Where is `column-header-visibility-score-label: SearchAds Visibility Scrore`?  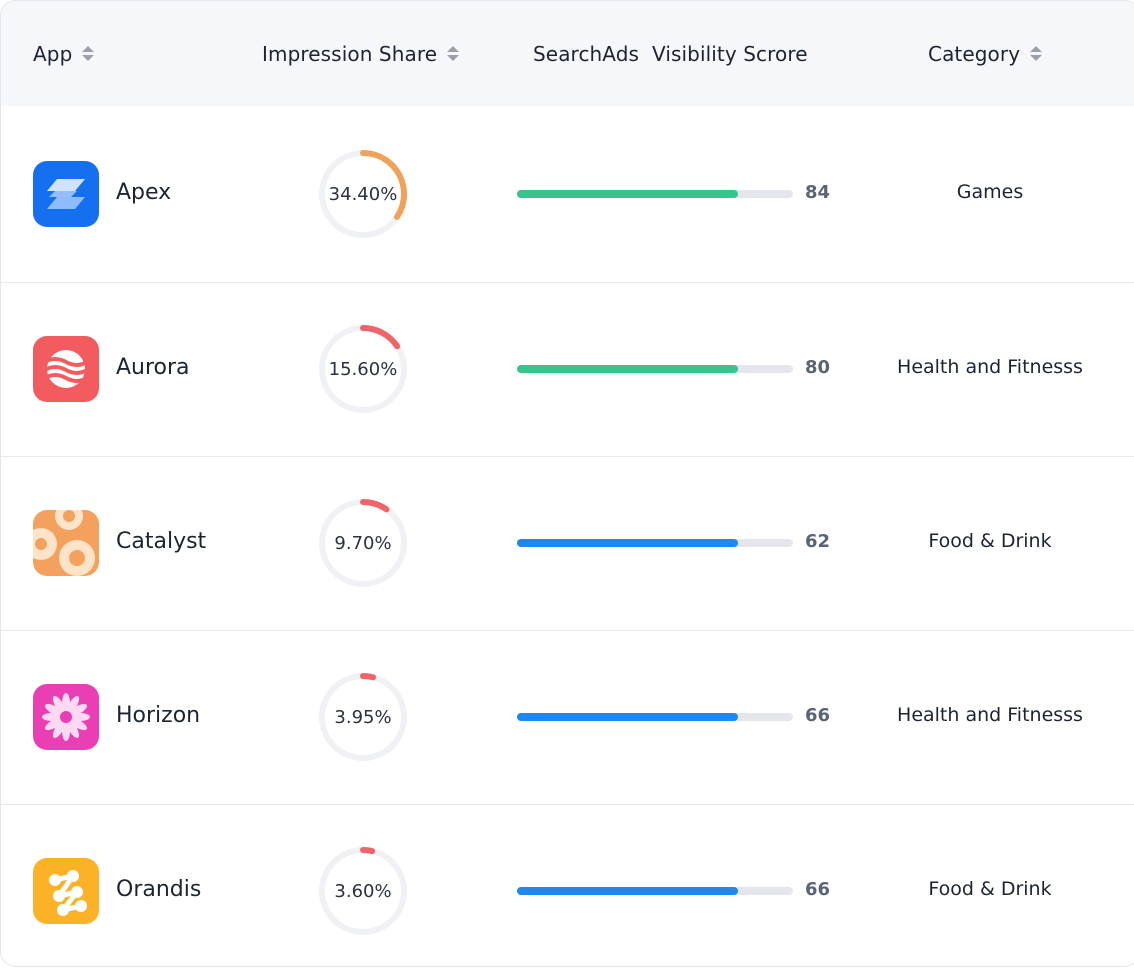
column-header-visibility-score-label: SearchAds Visibility Scrore is located at coordinates (670, 53).